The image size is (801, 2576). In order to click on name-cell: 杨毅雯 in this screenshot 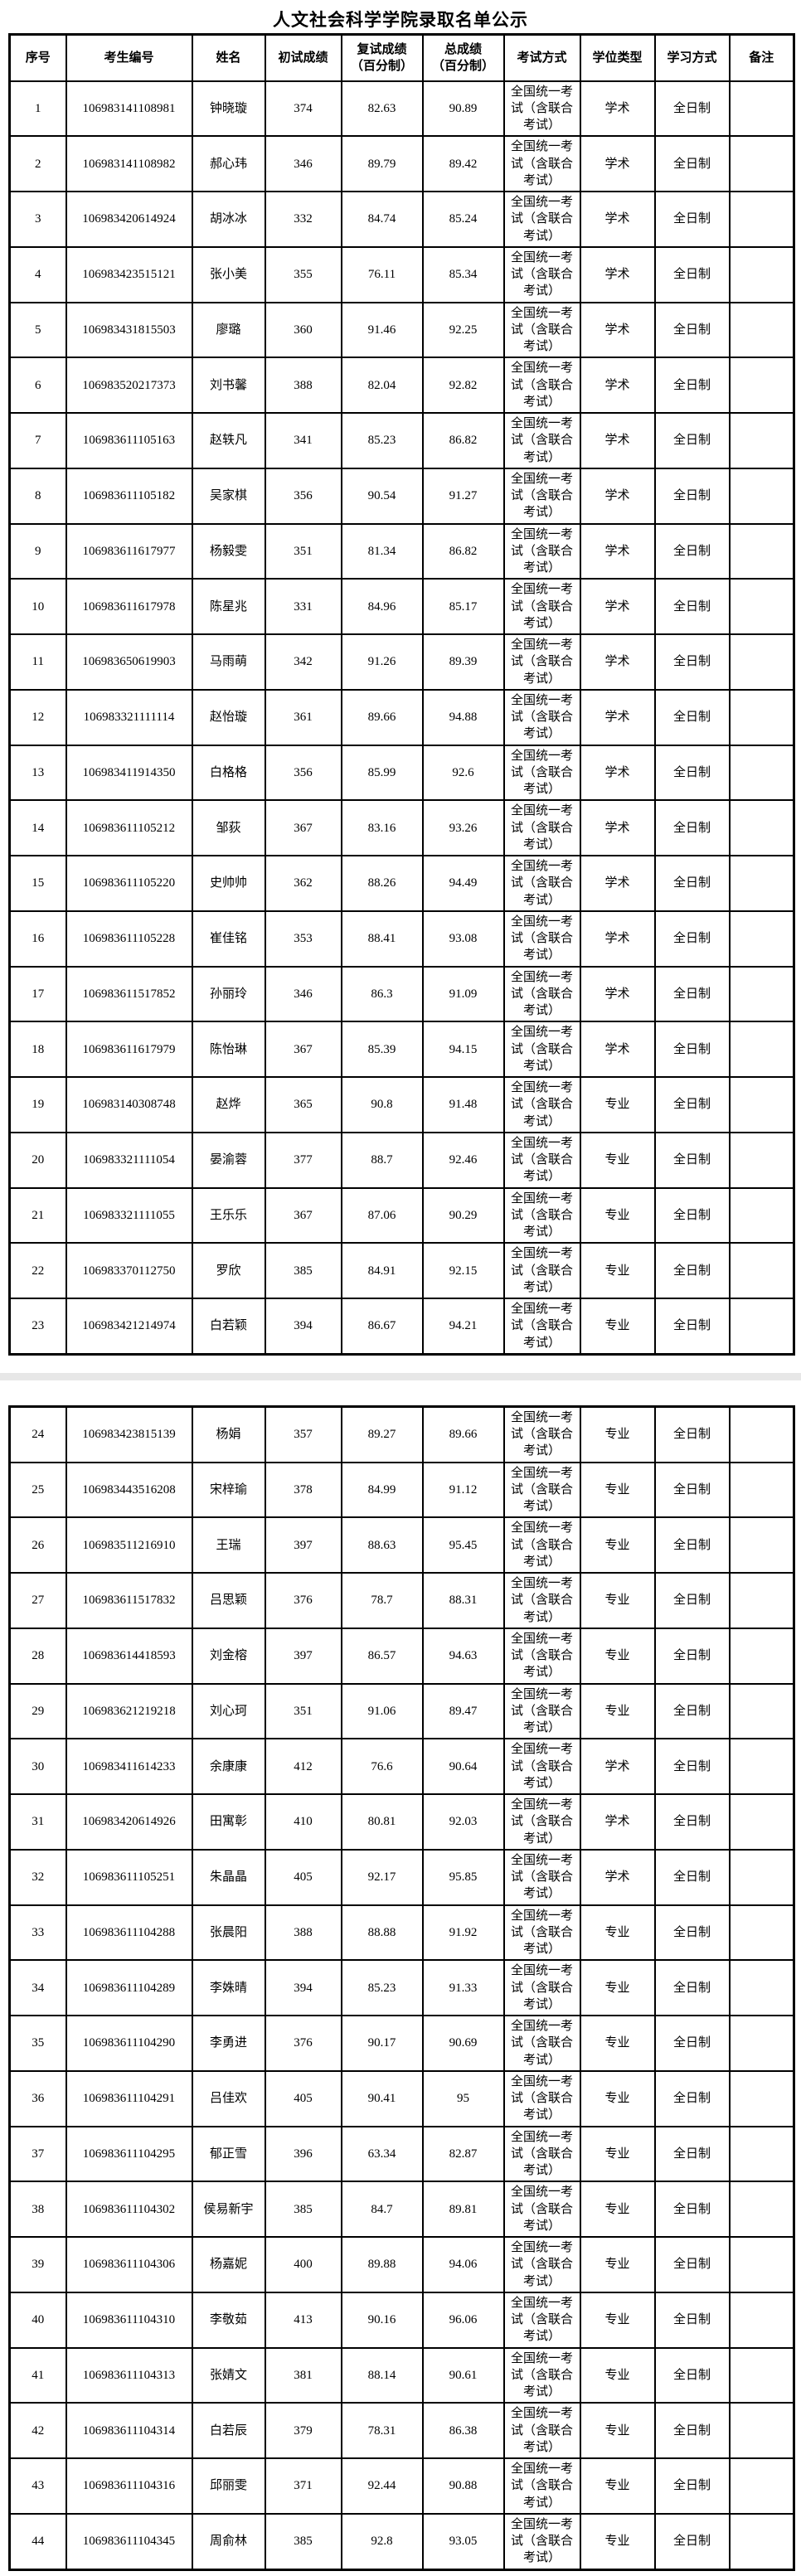, I will do `click(228, 551)`.